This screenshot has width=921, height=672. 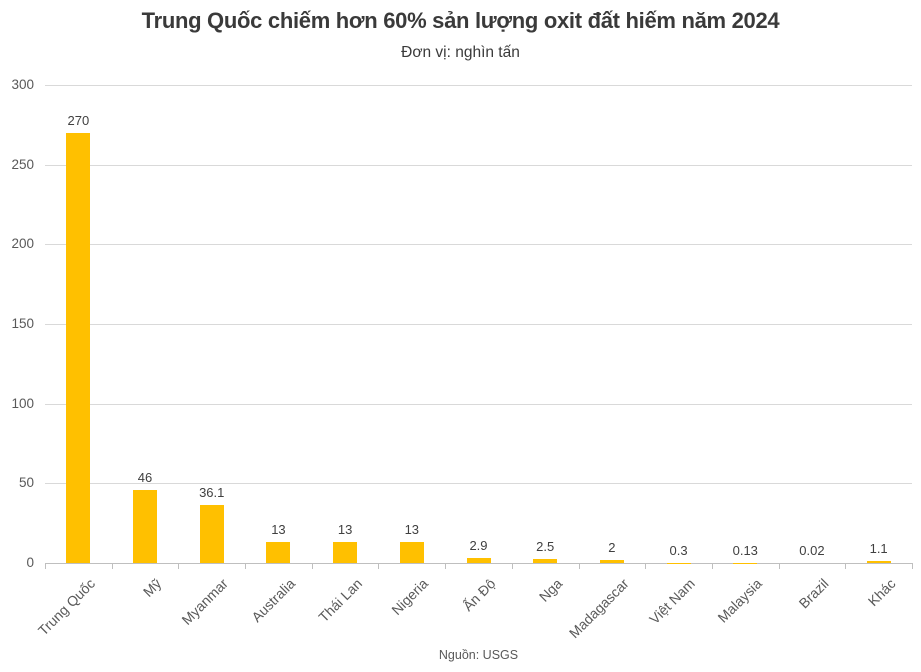 What do you see at coordinates (145, 477) in the screenshot?
I see `bar-value-label: 46` at bounding box center [145, 477].